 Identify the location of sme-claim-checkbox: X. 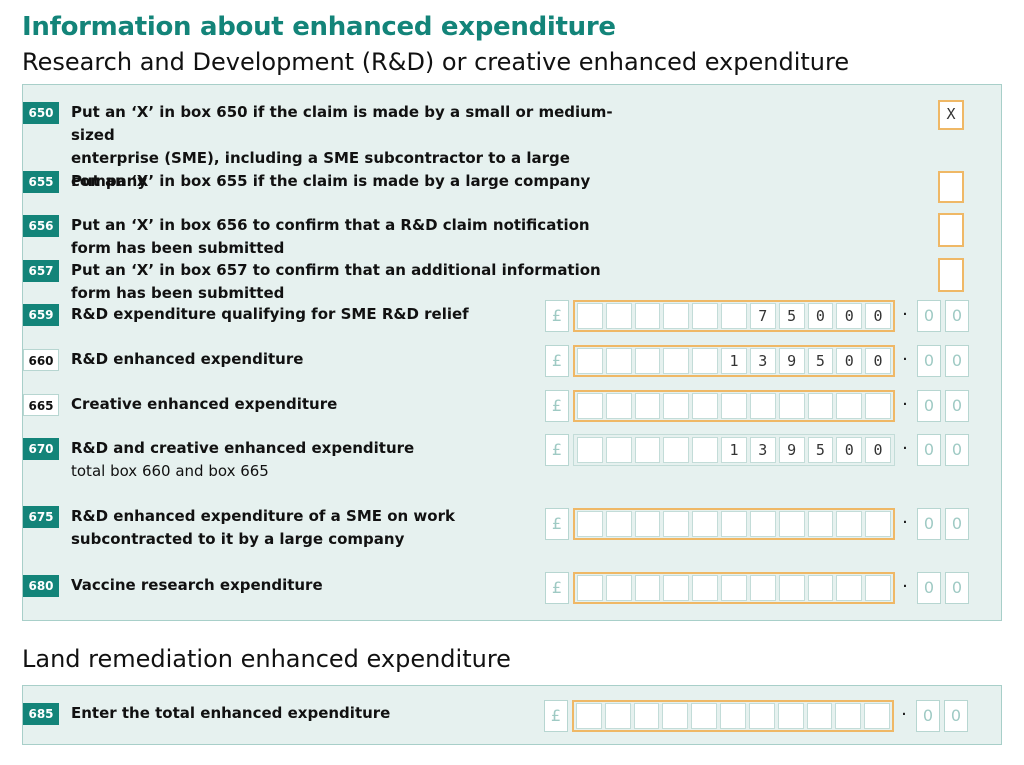
(951, 115).